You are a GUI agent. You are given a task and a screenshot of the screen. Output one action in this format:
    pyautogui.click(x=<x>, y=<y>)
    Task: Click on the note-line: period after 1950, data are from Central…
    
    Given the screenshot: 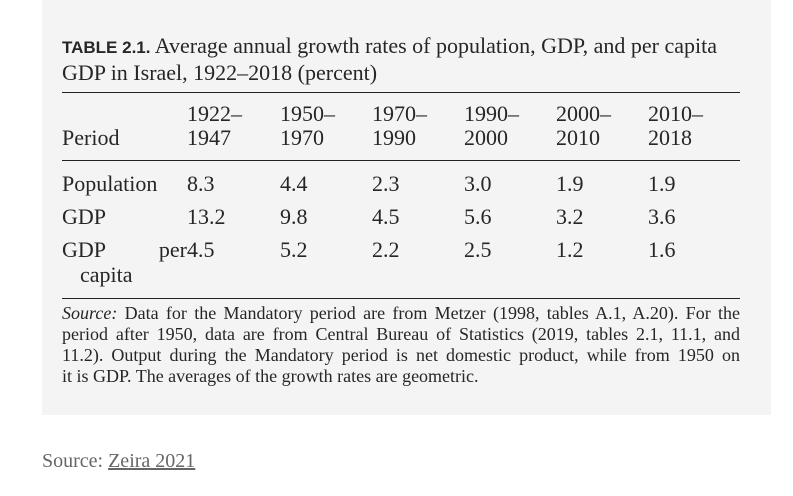 What is the action you would take?
    pyautogui.click(x=401, y=334)
    